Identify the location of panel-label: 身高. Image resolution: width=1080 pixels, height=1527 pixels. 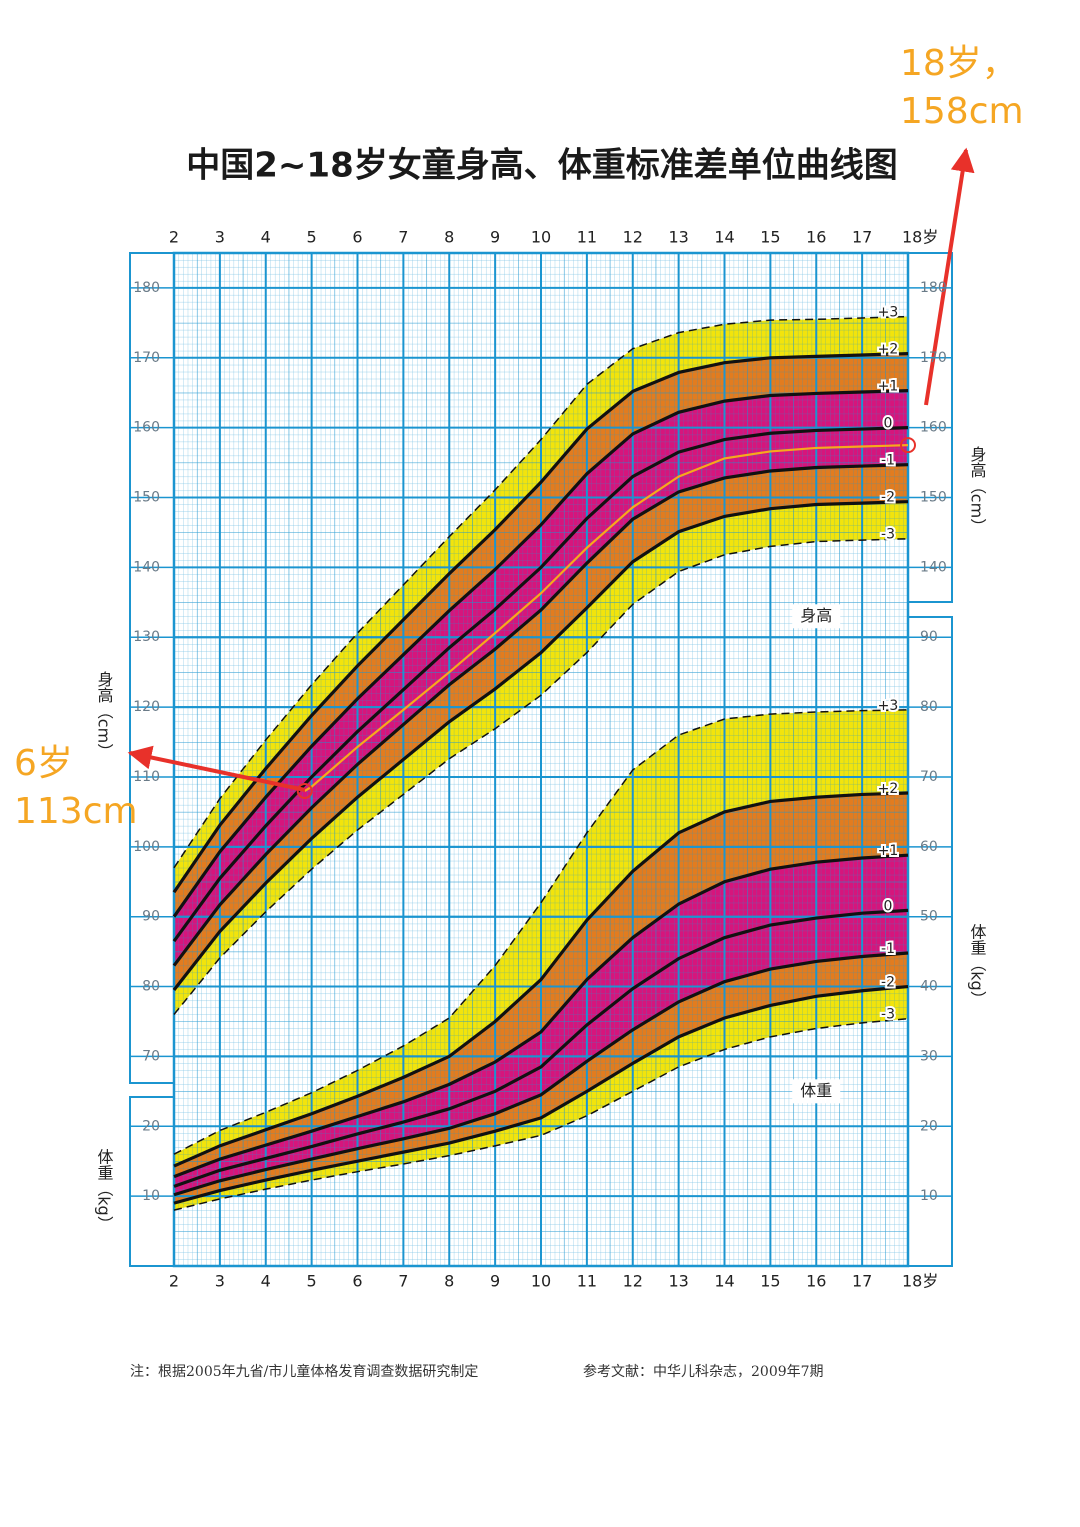
(816, 615).